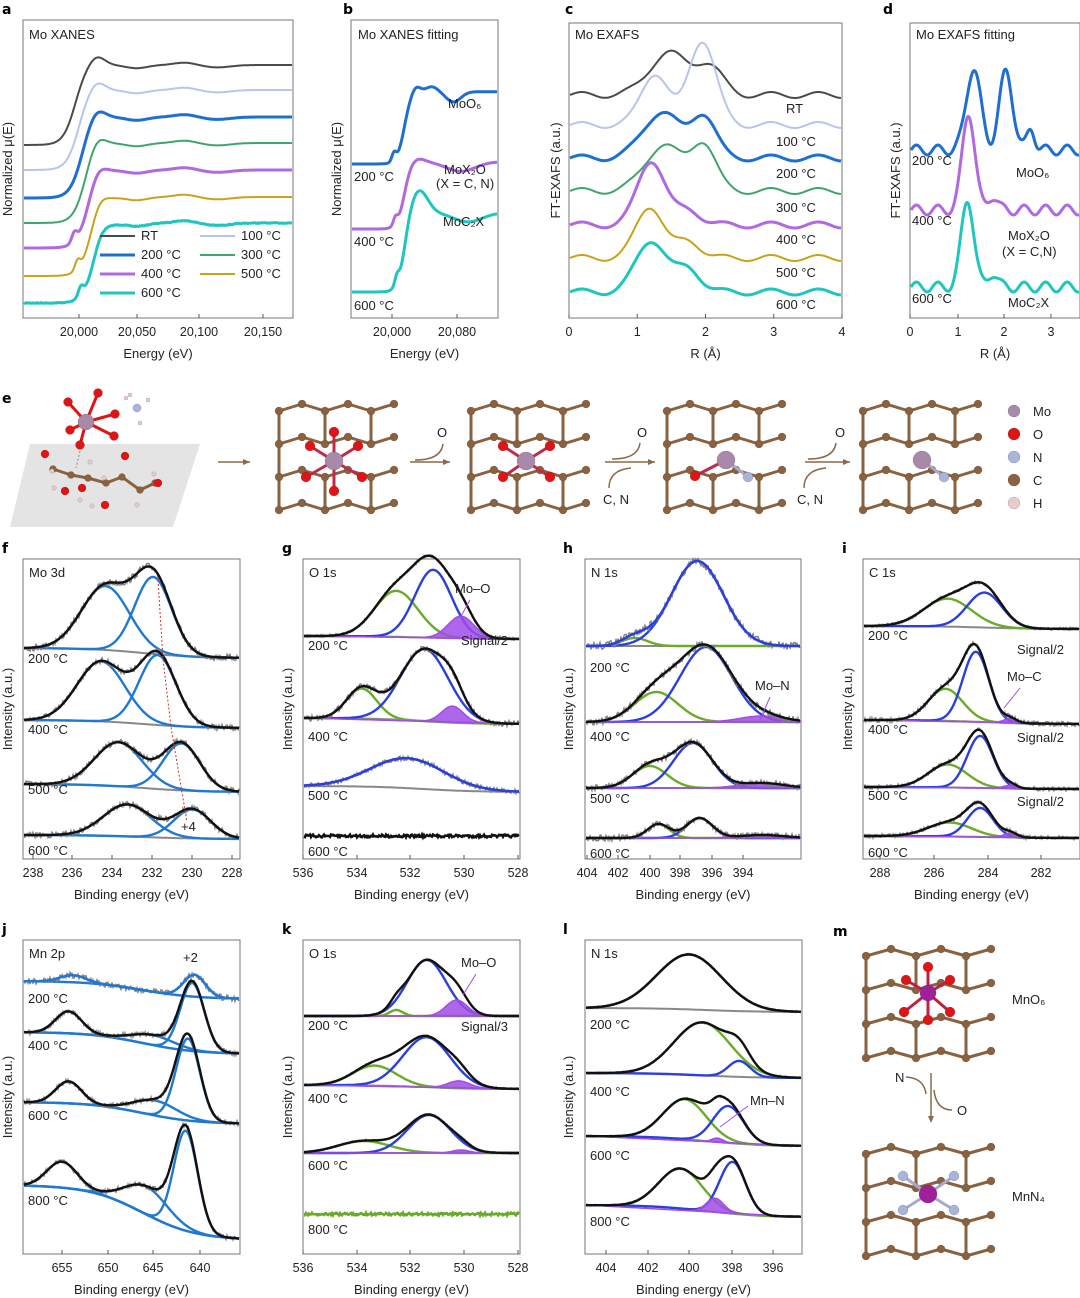  What do you see at coordinates (971, 835) in the screenshot?
I see `component-area-mo` at bounding box center [971, 835].